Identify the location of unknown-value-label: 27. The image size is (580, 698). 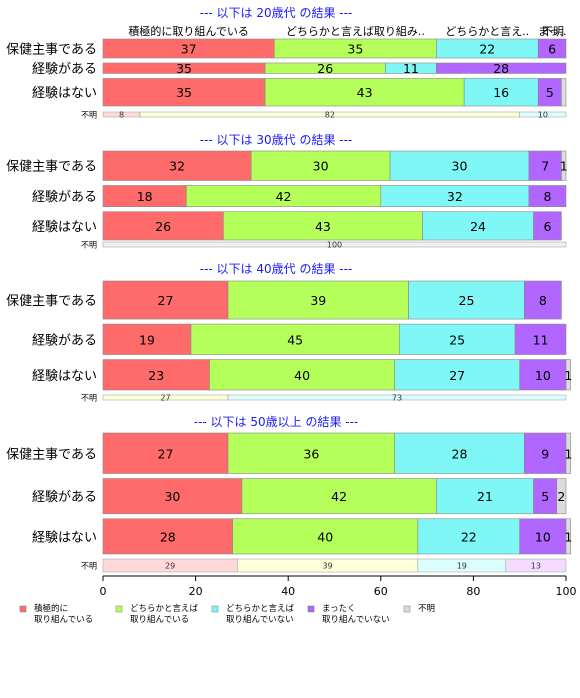
(165, 398).